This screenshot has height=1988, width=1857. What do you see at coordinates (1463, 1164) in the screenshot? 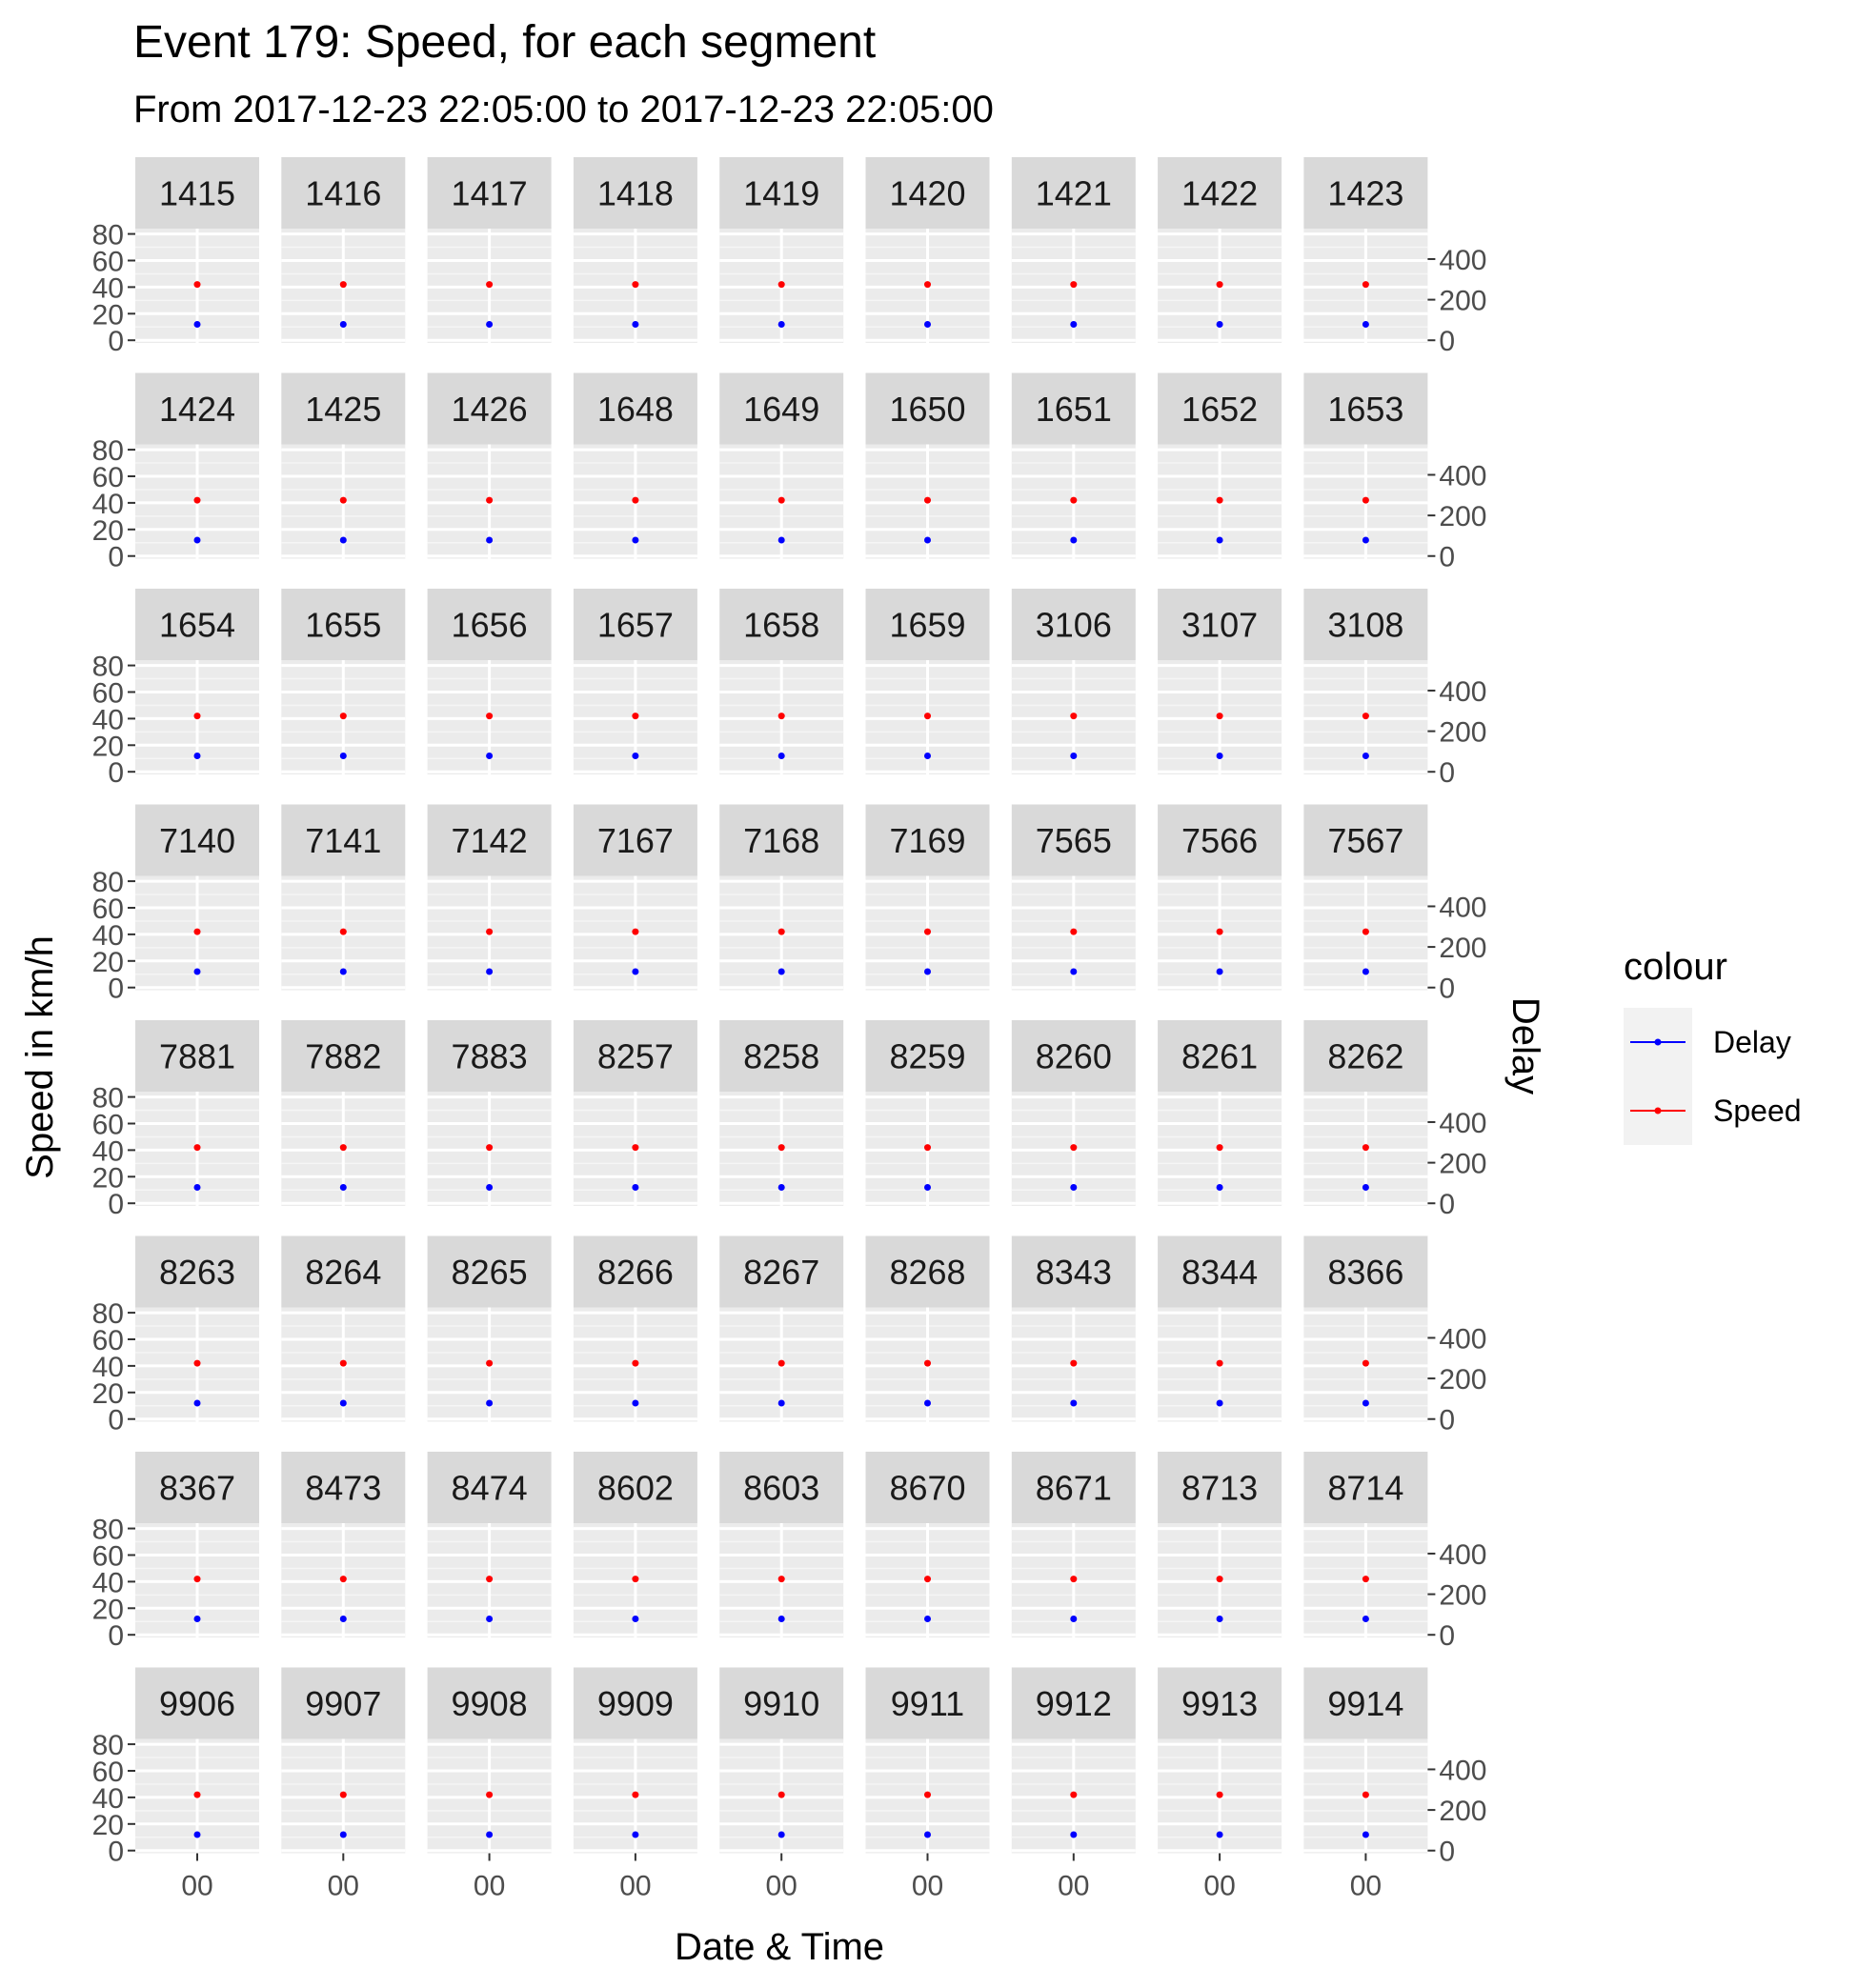
I see `y2-tick-label: 200` at bounding box center [1463, 1164].